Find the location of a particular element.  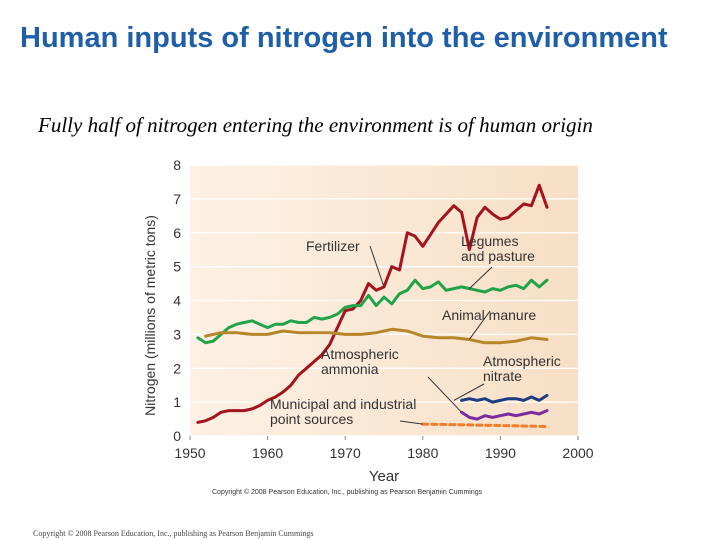

series-line-animal-manure is located at coordinates (376, 336).